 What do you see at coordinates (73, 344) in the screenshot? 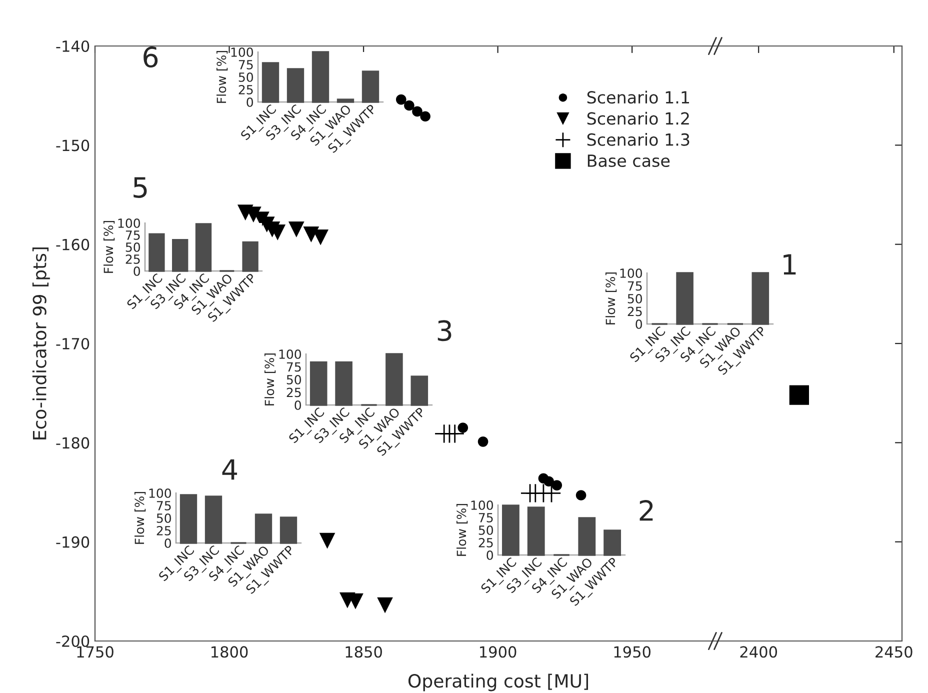
I see `y-tick-label: -170` at bounding box center [73, 344].